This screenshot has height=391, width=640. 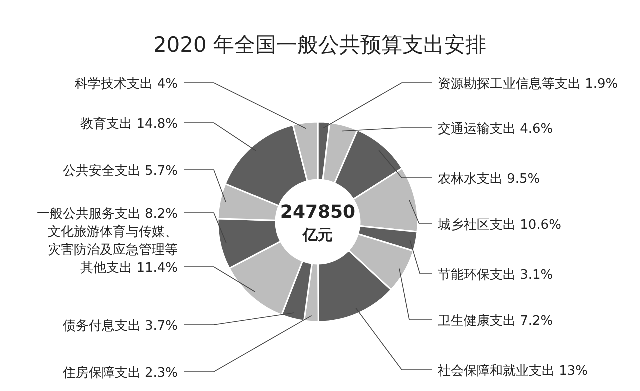 What do you see at coordinates (320, 45) in the screenshot?
I see `chart-title: 2020 年全国一般公共预算支出安排` at bounding box center [320, 45].